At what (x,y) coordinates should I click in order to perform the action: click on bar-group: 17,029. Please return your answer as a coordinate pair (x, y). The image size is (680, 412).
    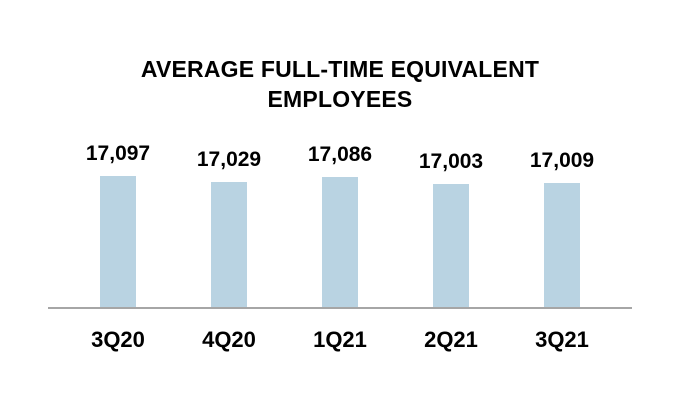
    Looking at the image, I should click on (229, 227).